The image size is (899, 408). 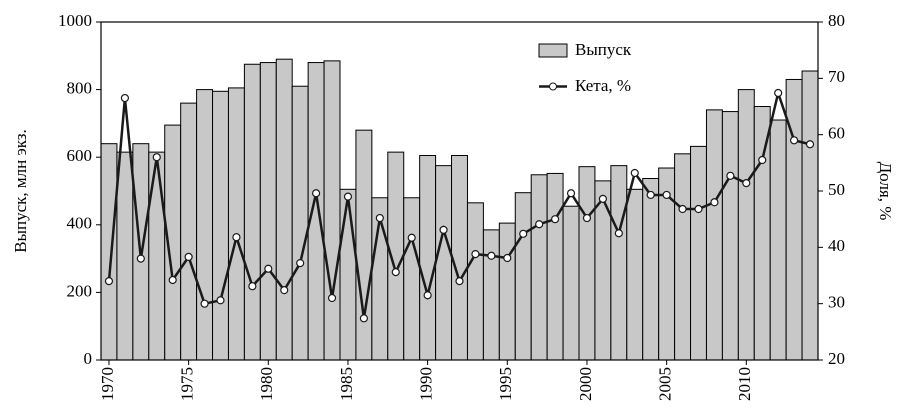 I want to click on y-tick-label: 1000, so click(x=75, y=20).